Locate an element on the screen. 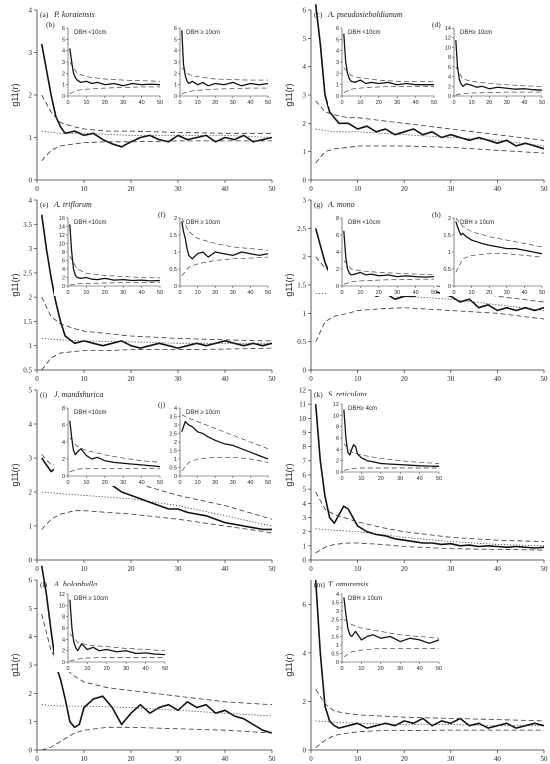 The width and height of the screenshot is (550, 764). inset-c-0: 0 1 2 3 4 5 6 0 10 20 30 40 50 DBH <10cm is located at coordinates (382, 63).